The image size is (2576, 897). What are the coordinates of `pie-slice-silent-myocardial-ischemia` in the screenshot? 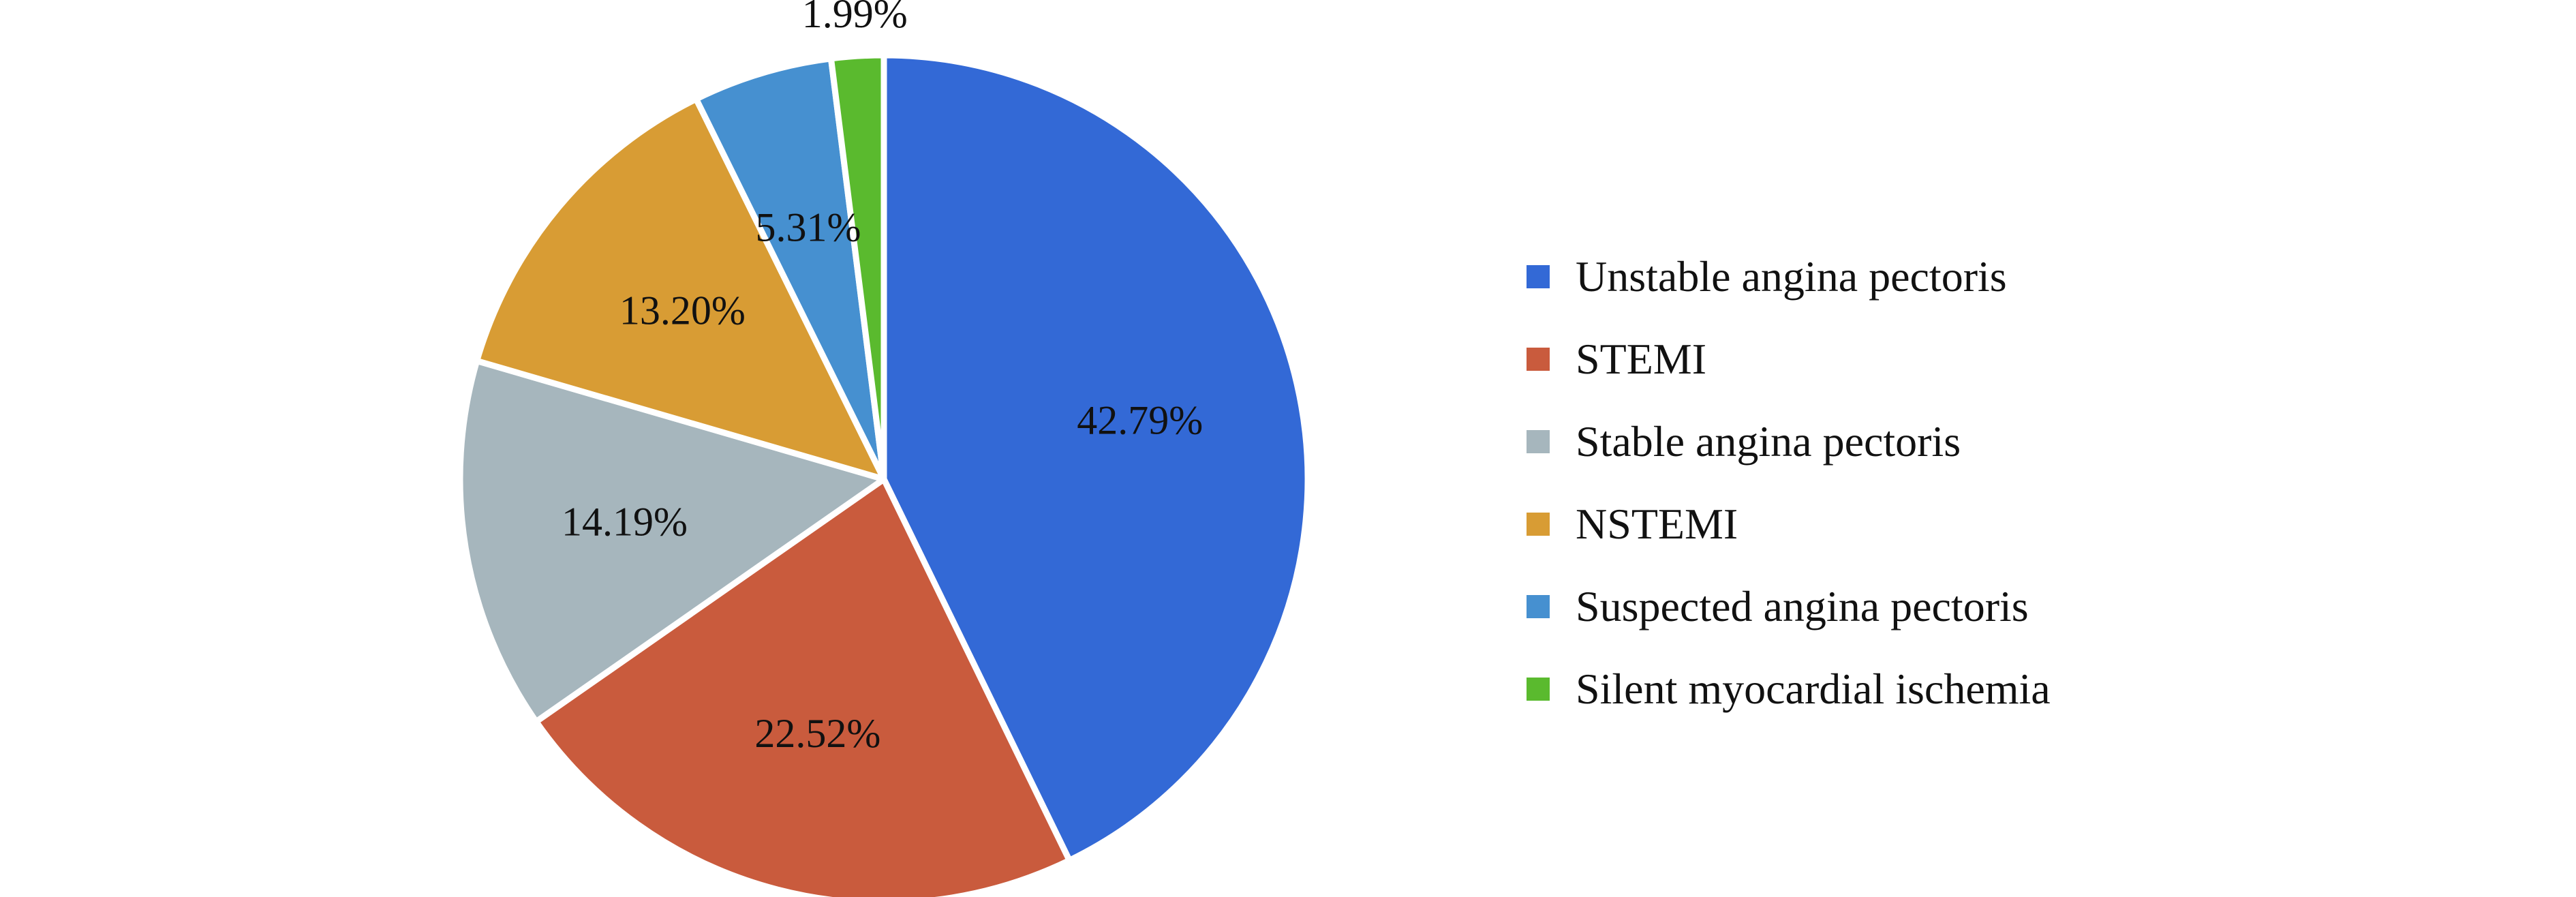 It's located at (857, 267).